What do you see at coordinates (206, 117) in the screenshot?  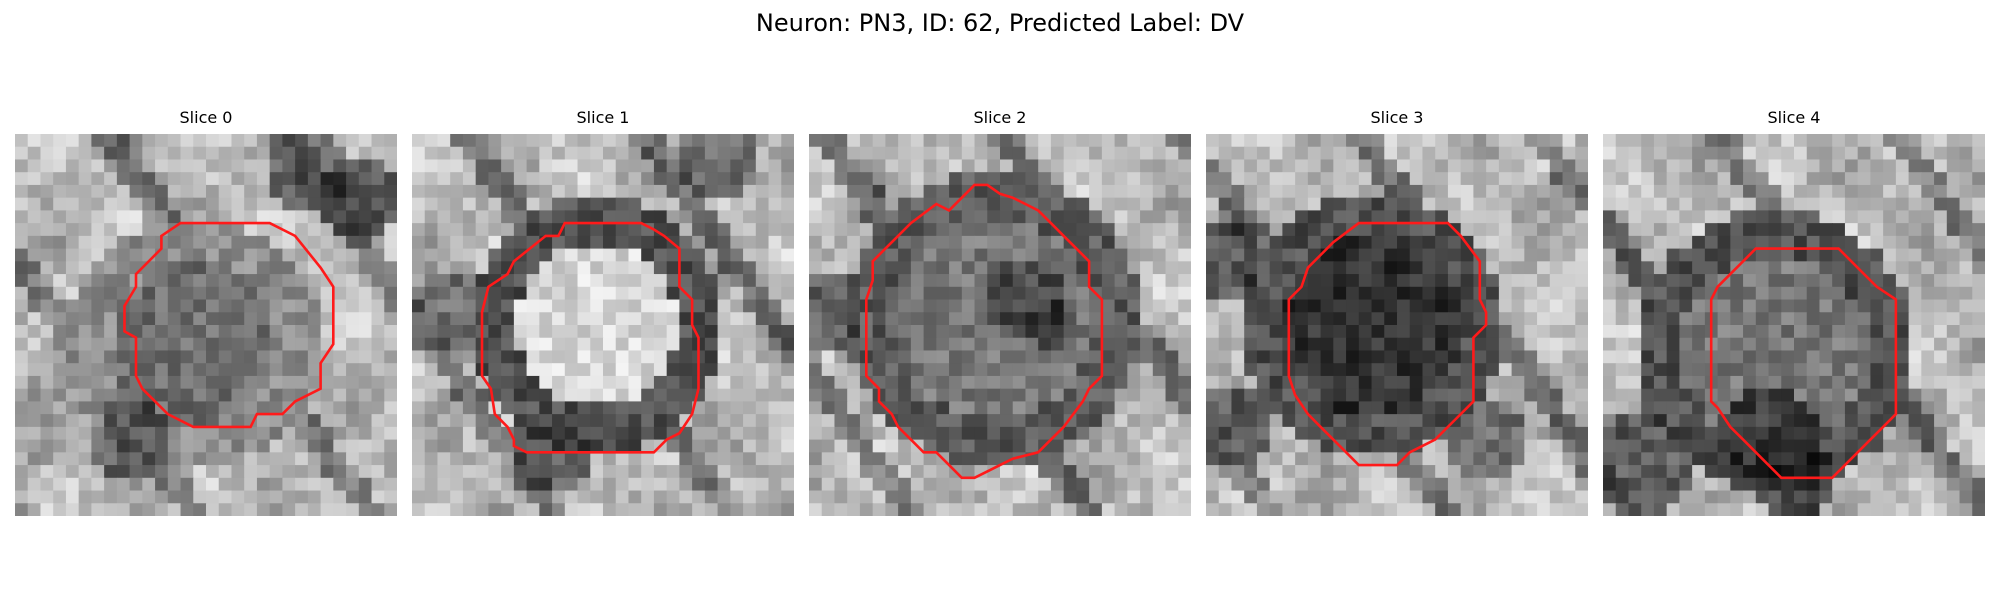 I see `slice-title-0: Slice 0` at bounding box center [206, 117].